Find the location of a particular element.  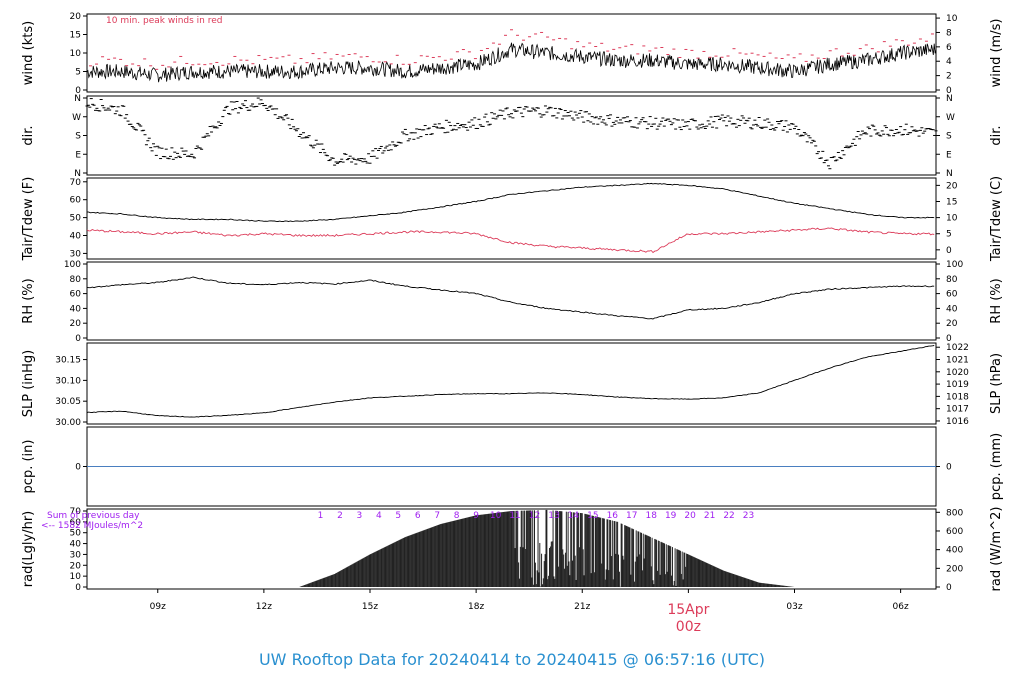

solar-hour-mark: 3 is located at coordinates (360, 516).